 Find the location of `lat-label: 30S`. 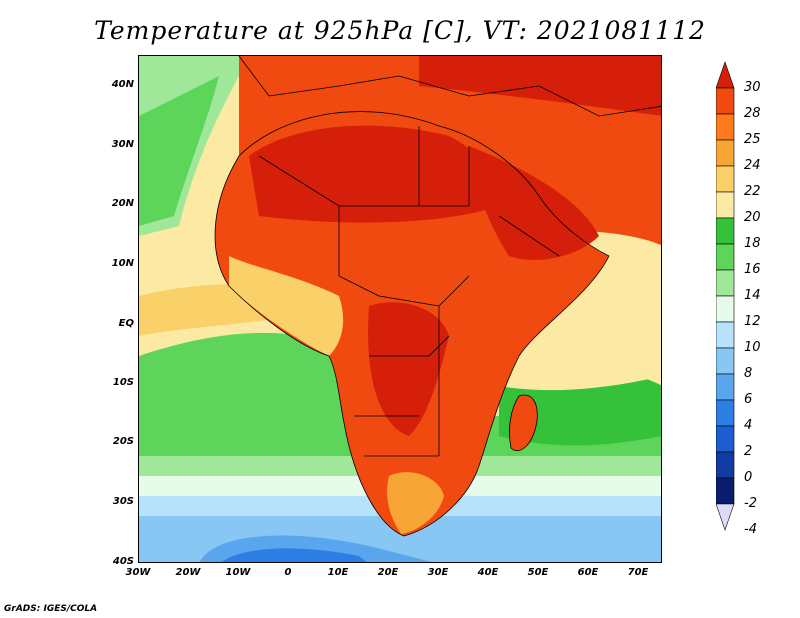

lat-label: 30S is located at coordinates (123, 501).